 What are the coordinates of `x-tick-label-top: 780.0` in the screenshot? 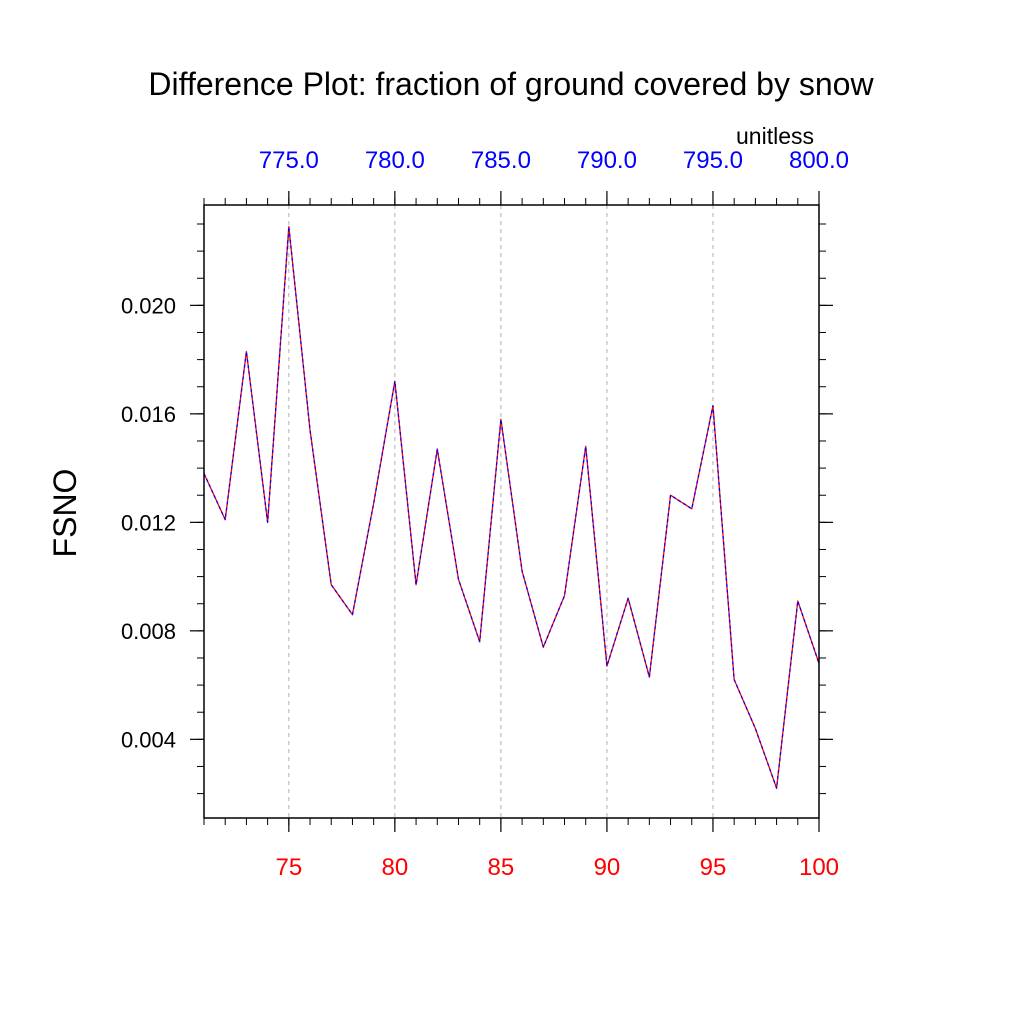 It's located at (395, 160).